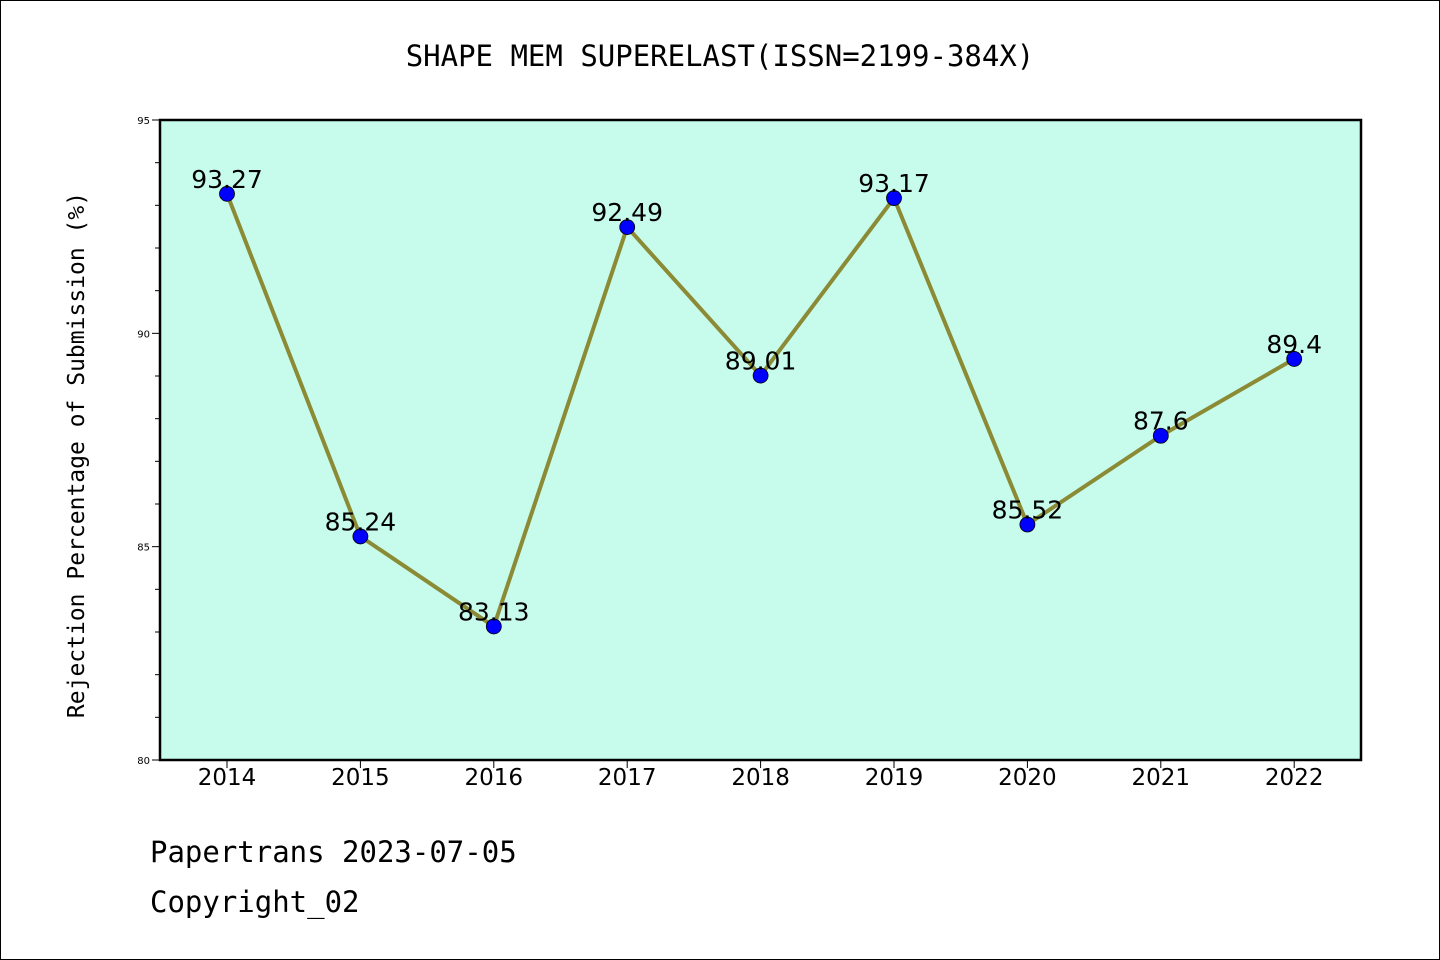 The width and height of the screenshot is (1440, 960). What do you see at coordinates (894, 183) in the screenshot?
I see `data-label: 93.17` at bounding box center [894, 183].